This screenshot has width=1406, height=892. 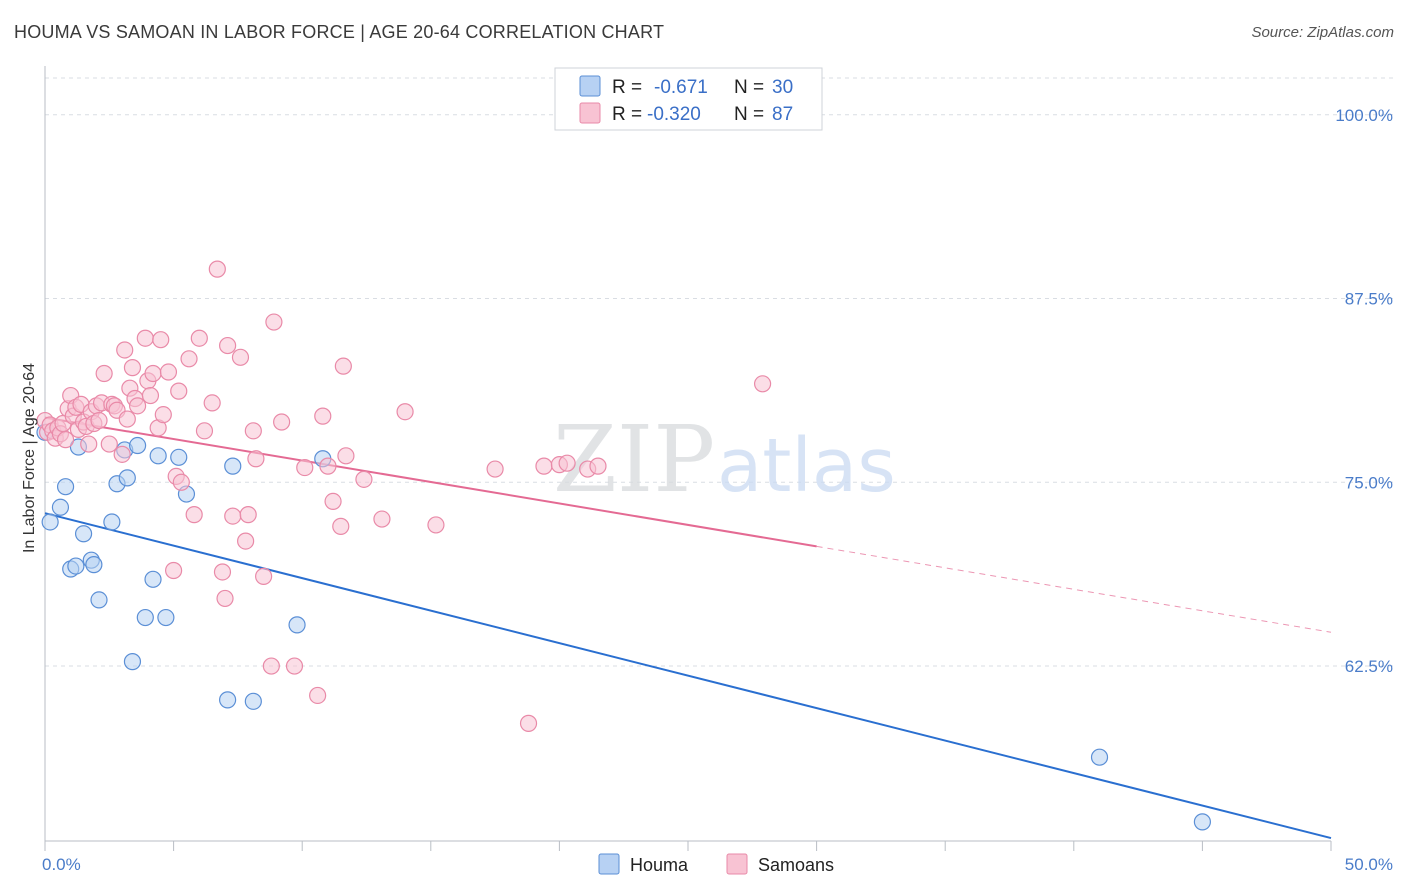 I want to click on y-tick-label-3: 62.5%, so click(x=1369, y=666).